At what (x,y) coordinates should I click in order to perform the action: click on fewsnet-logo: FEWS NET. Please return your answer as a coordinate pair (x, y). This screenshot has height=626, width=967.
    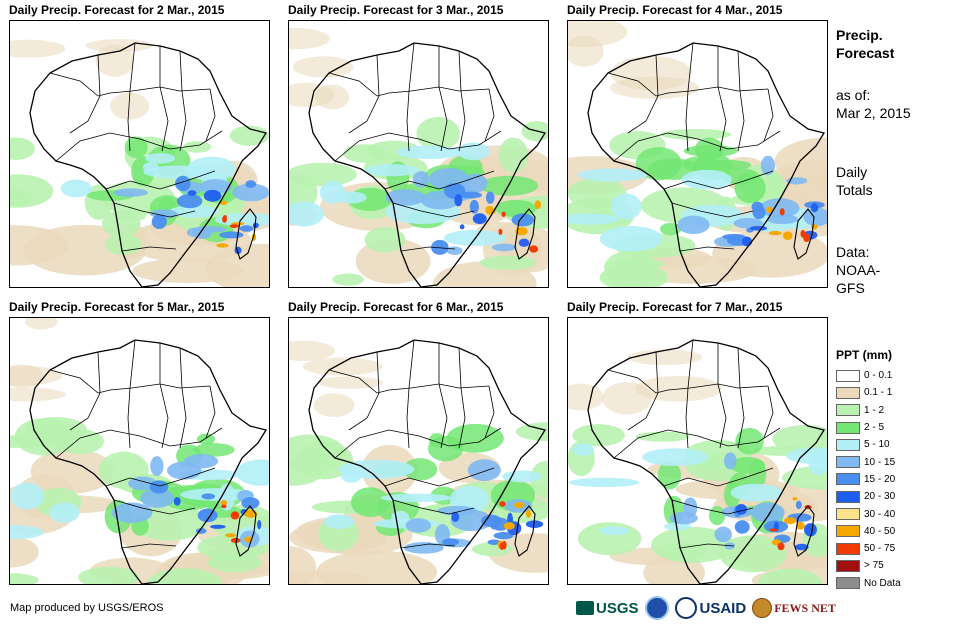
    Looking at the image, I should click on (794, 608).